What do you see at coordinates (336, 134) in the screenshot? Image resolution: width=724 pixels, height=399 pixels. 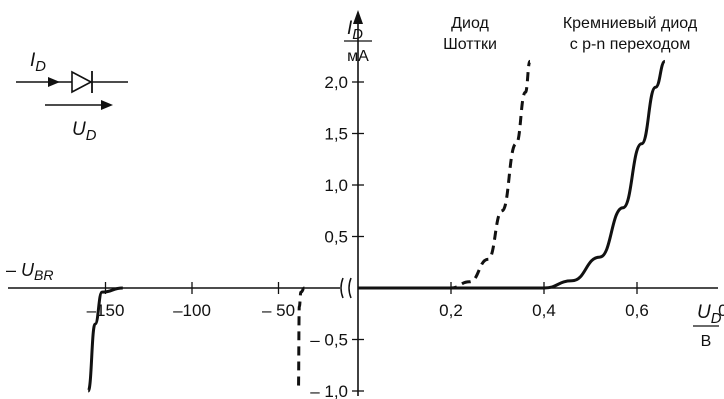 I see `y-tick-label: 1,5` at bounding box center [336, 134].